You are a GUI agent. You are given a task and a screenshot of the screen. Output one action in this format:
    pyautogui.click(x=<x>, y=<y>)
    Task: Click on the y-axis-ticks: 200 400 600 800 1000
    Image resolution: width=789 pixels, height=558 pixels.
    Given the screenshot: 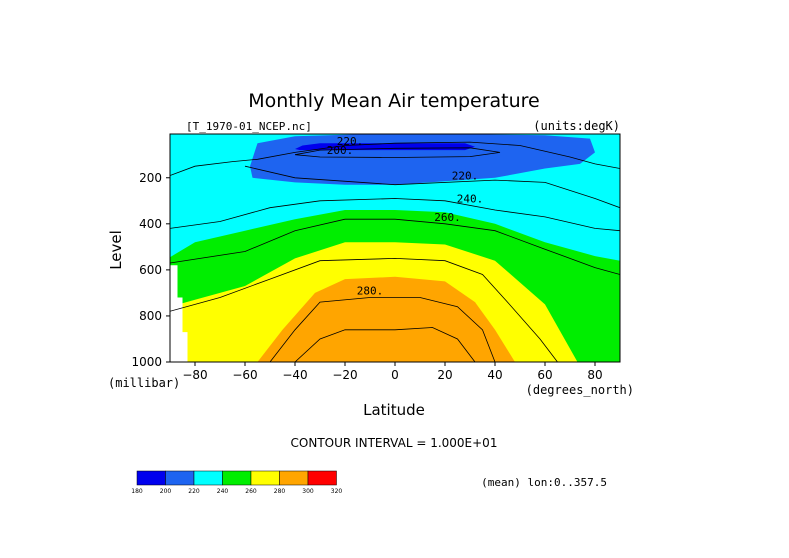 What is the action you would take?
    pyautogui.click(x=150, y=270)
    